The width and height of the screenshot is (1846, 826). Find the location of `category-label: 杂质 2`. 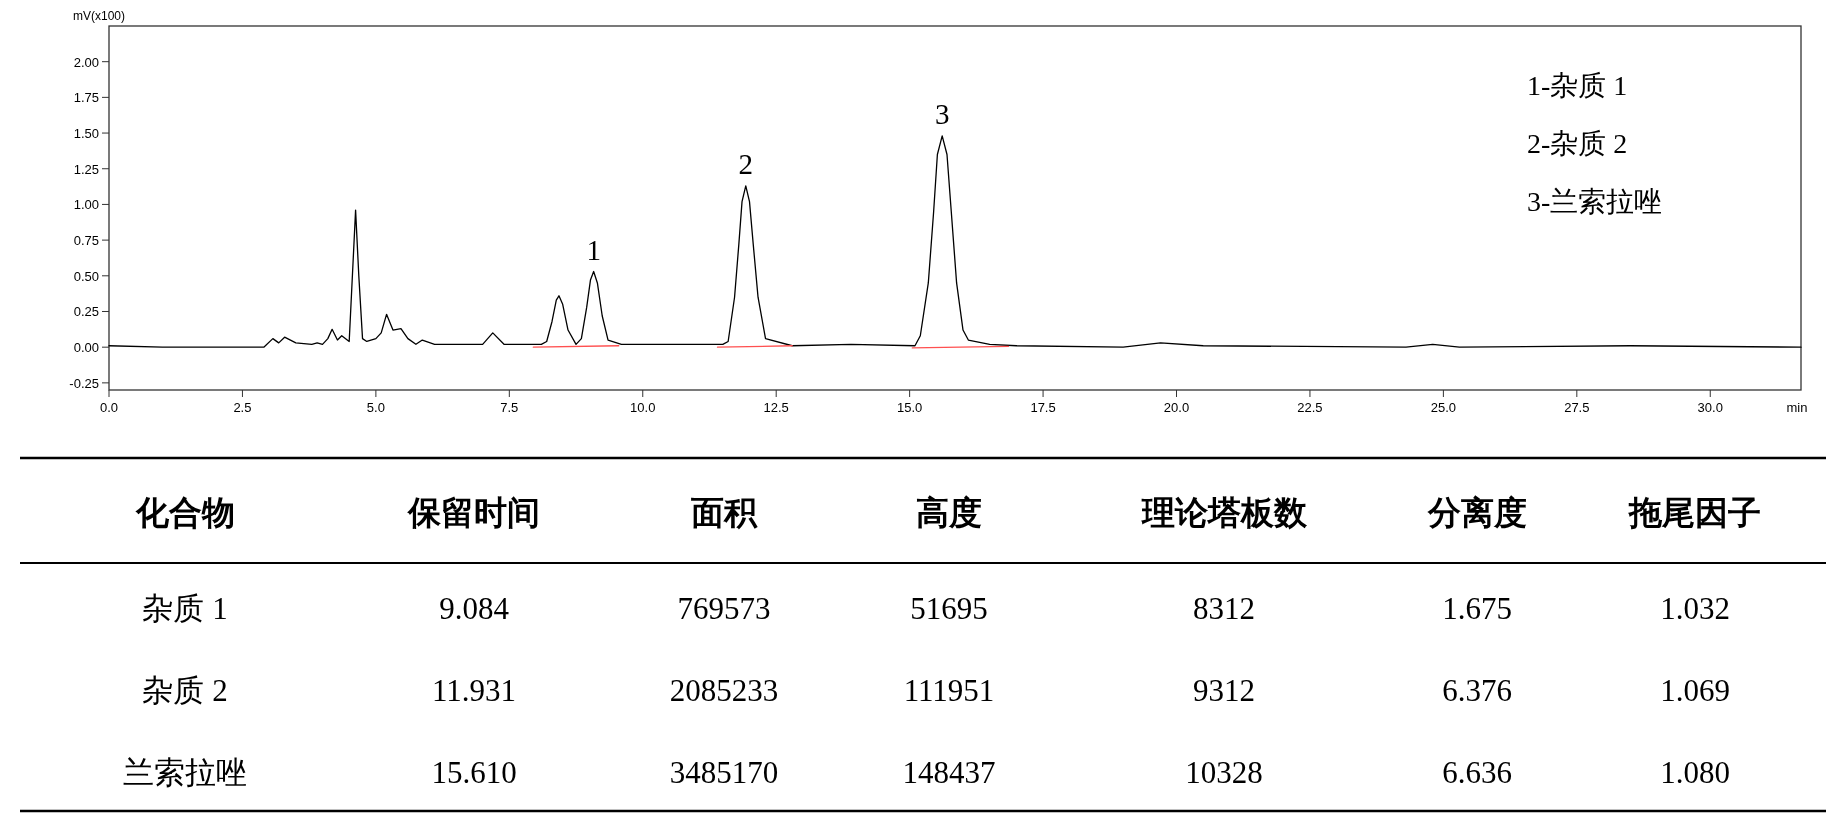

category-label: 杂质 2 is located at coordinates (185, 690).